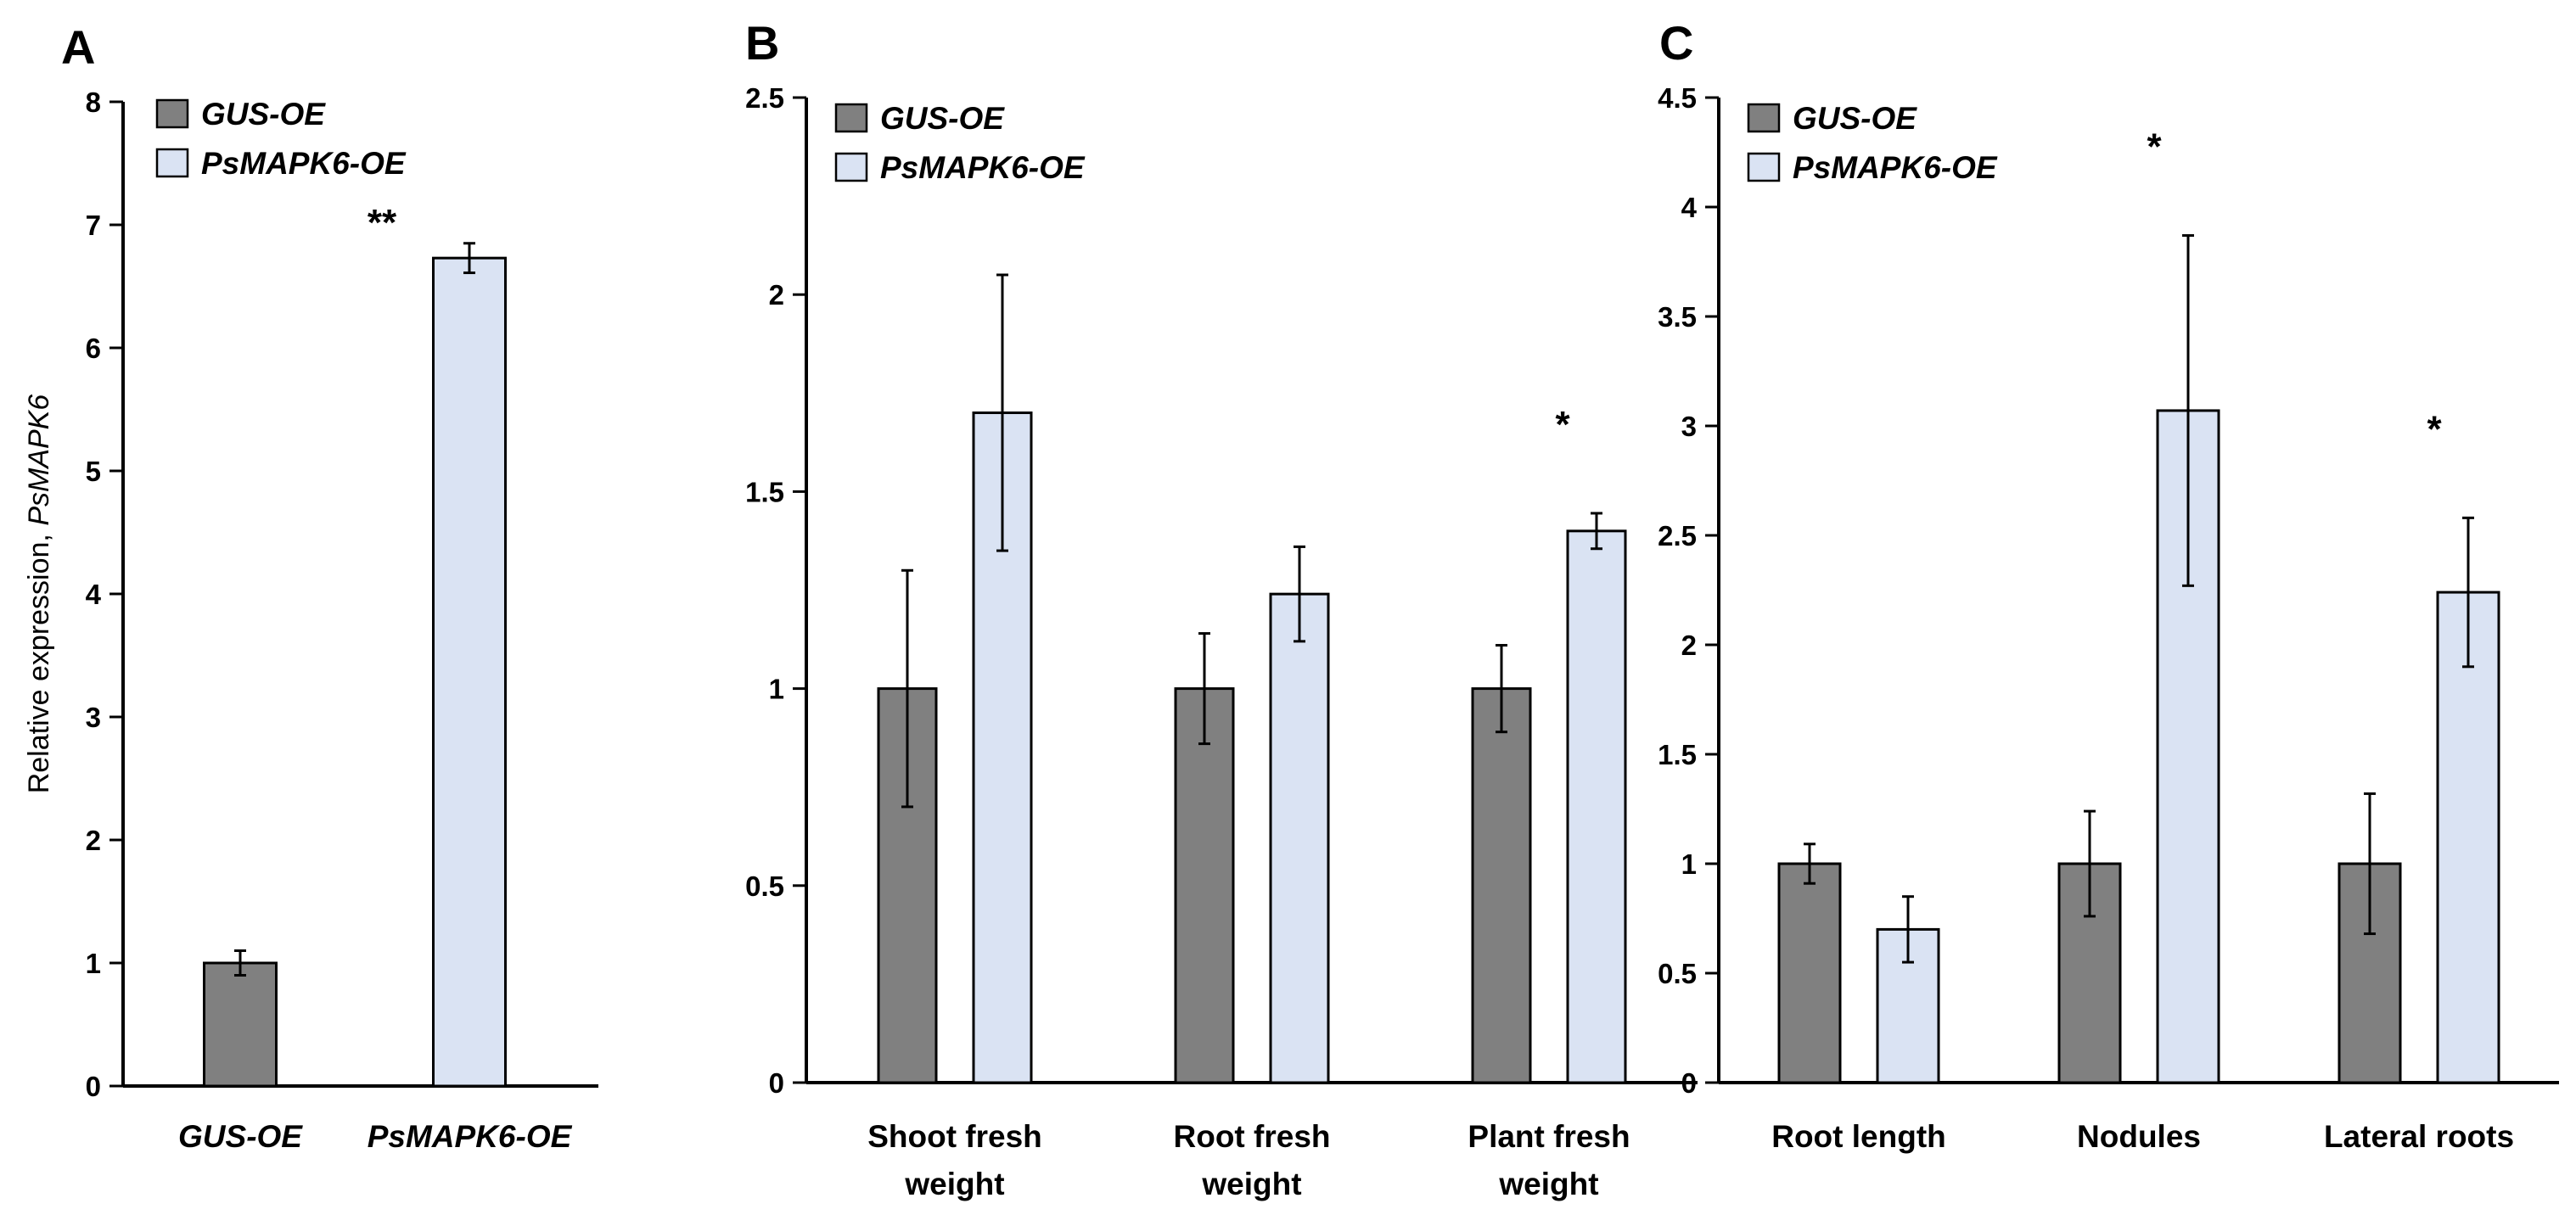 The height and width of the screenshot is (1226, 2576). Describe the element at coordinates (382, 223) in the screenshot. I see `significance-marker: **` at that location.